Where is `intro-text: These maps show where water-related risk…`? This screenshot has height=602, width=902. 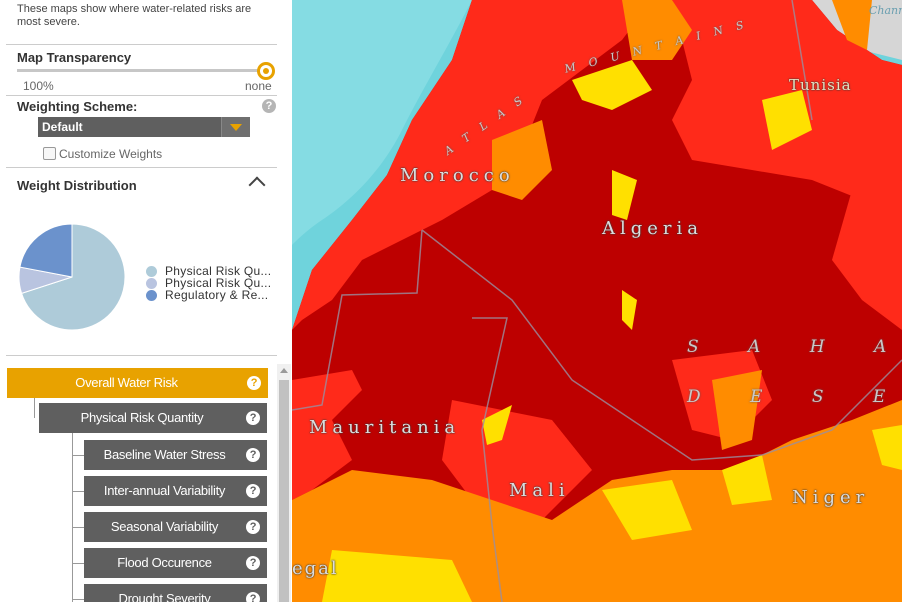
intro-text: These maps show where water-related risk… is located at coordinates (134, 15).